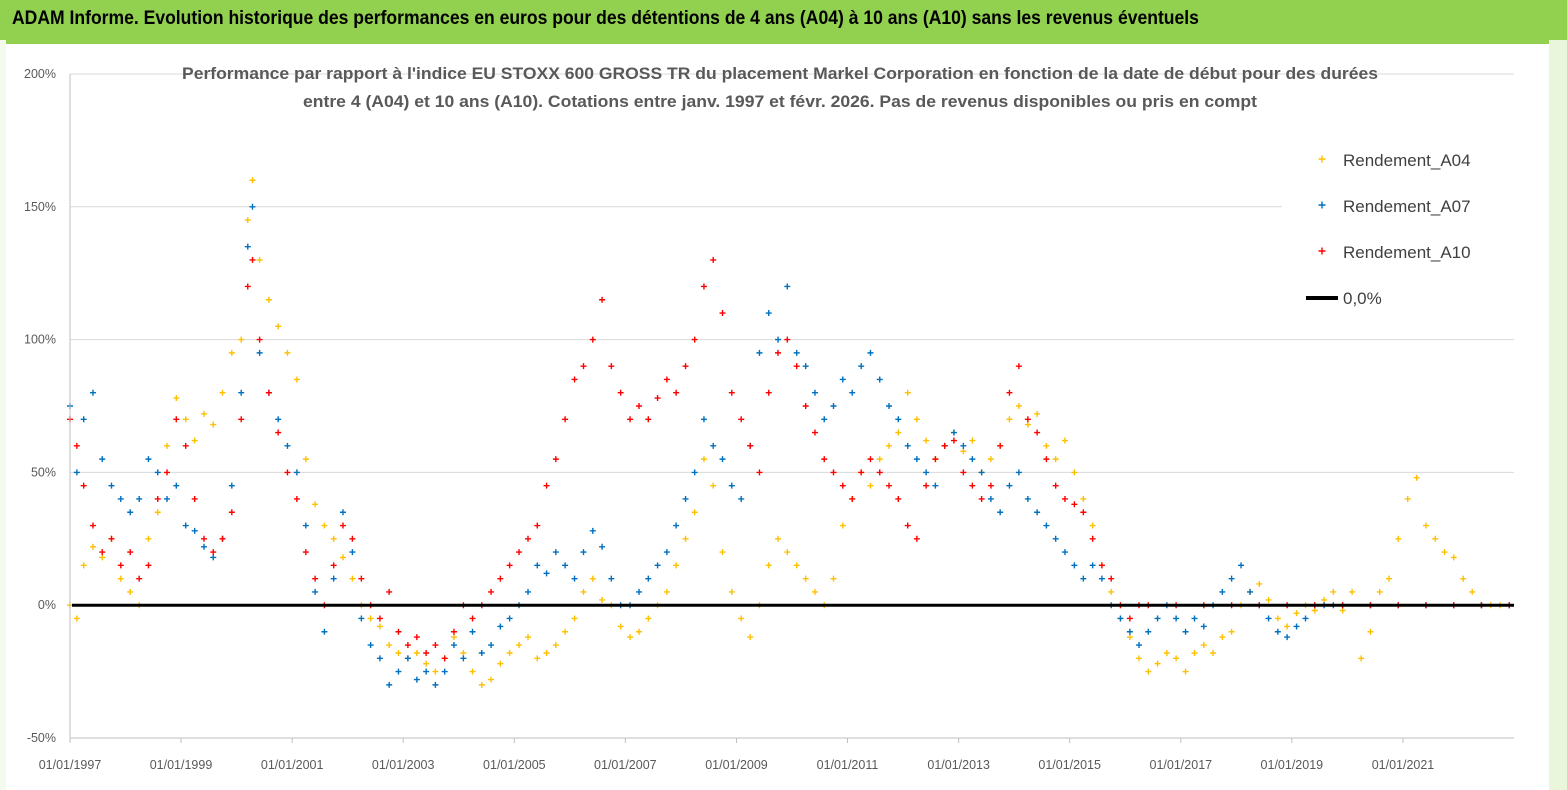 The image size is (1567, 790). What do you see at coordinates (783, 42) in the screenshot?
I see `frame-top-border` at bounding box center [783, 42].